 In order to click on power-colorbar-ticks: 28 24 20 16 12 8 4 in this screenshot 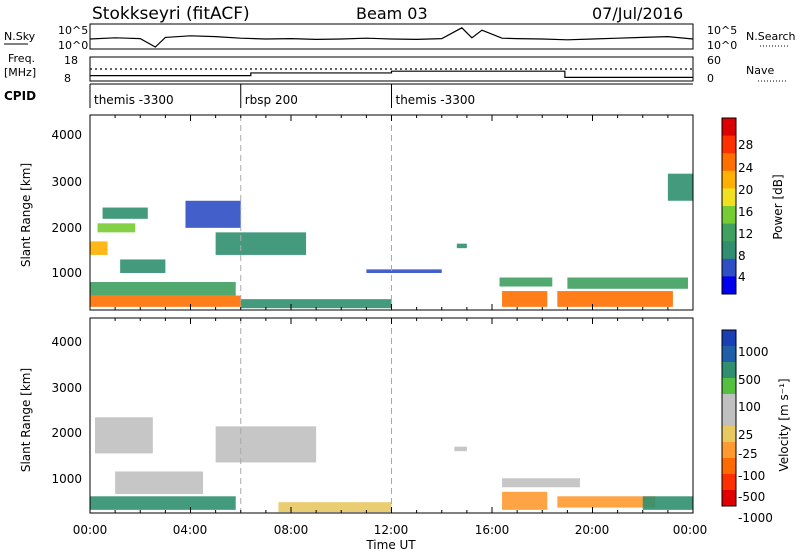, I will do `click(745, 211)`.